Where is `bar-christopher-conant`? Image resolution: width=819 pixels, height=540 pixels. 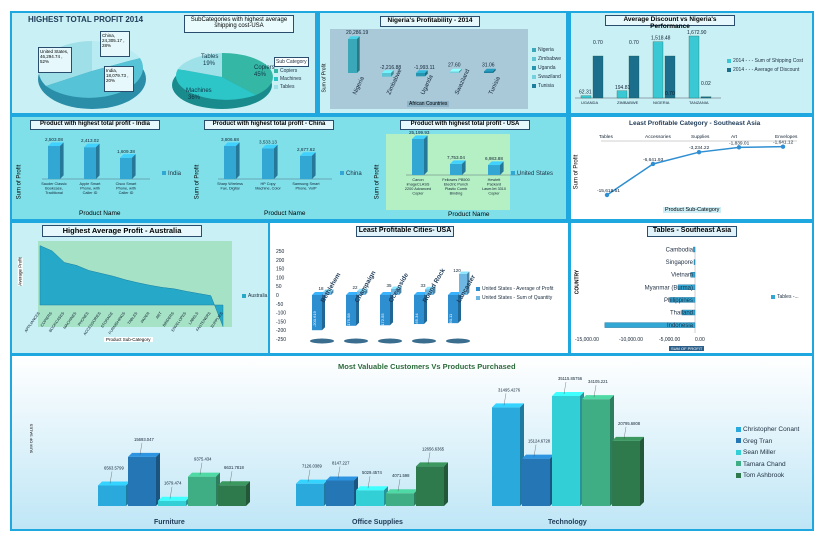
bar-christopher-conant is located at coordinates (310, 494).